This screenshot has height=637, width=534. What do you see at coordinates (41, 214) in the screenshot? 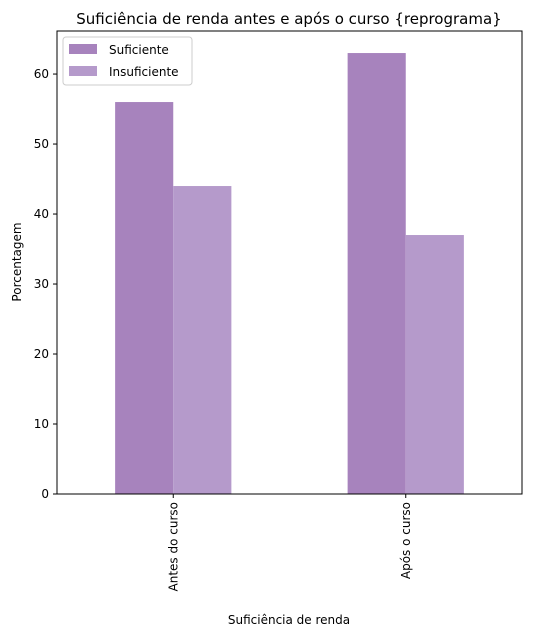
I see `y-tick-label: 40` at bounding box center [41, 214].